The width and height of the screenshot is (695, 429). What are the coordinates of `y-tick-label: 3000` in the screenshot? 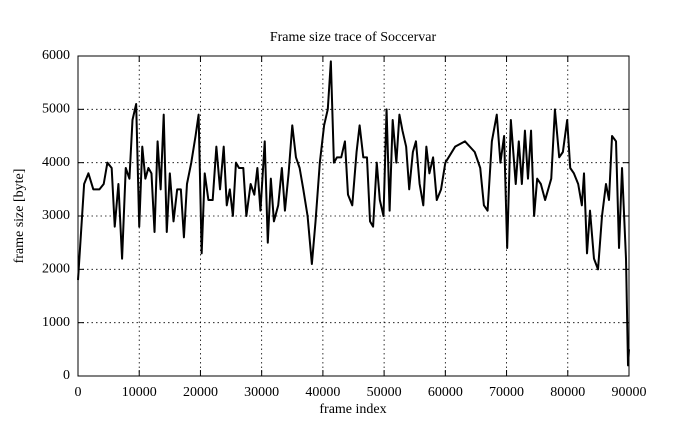 It's located at (56, 215).